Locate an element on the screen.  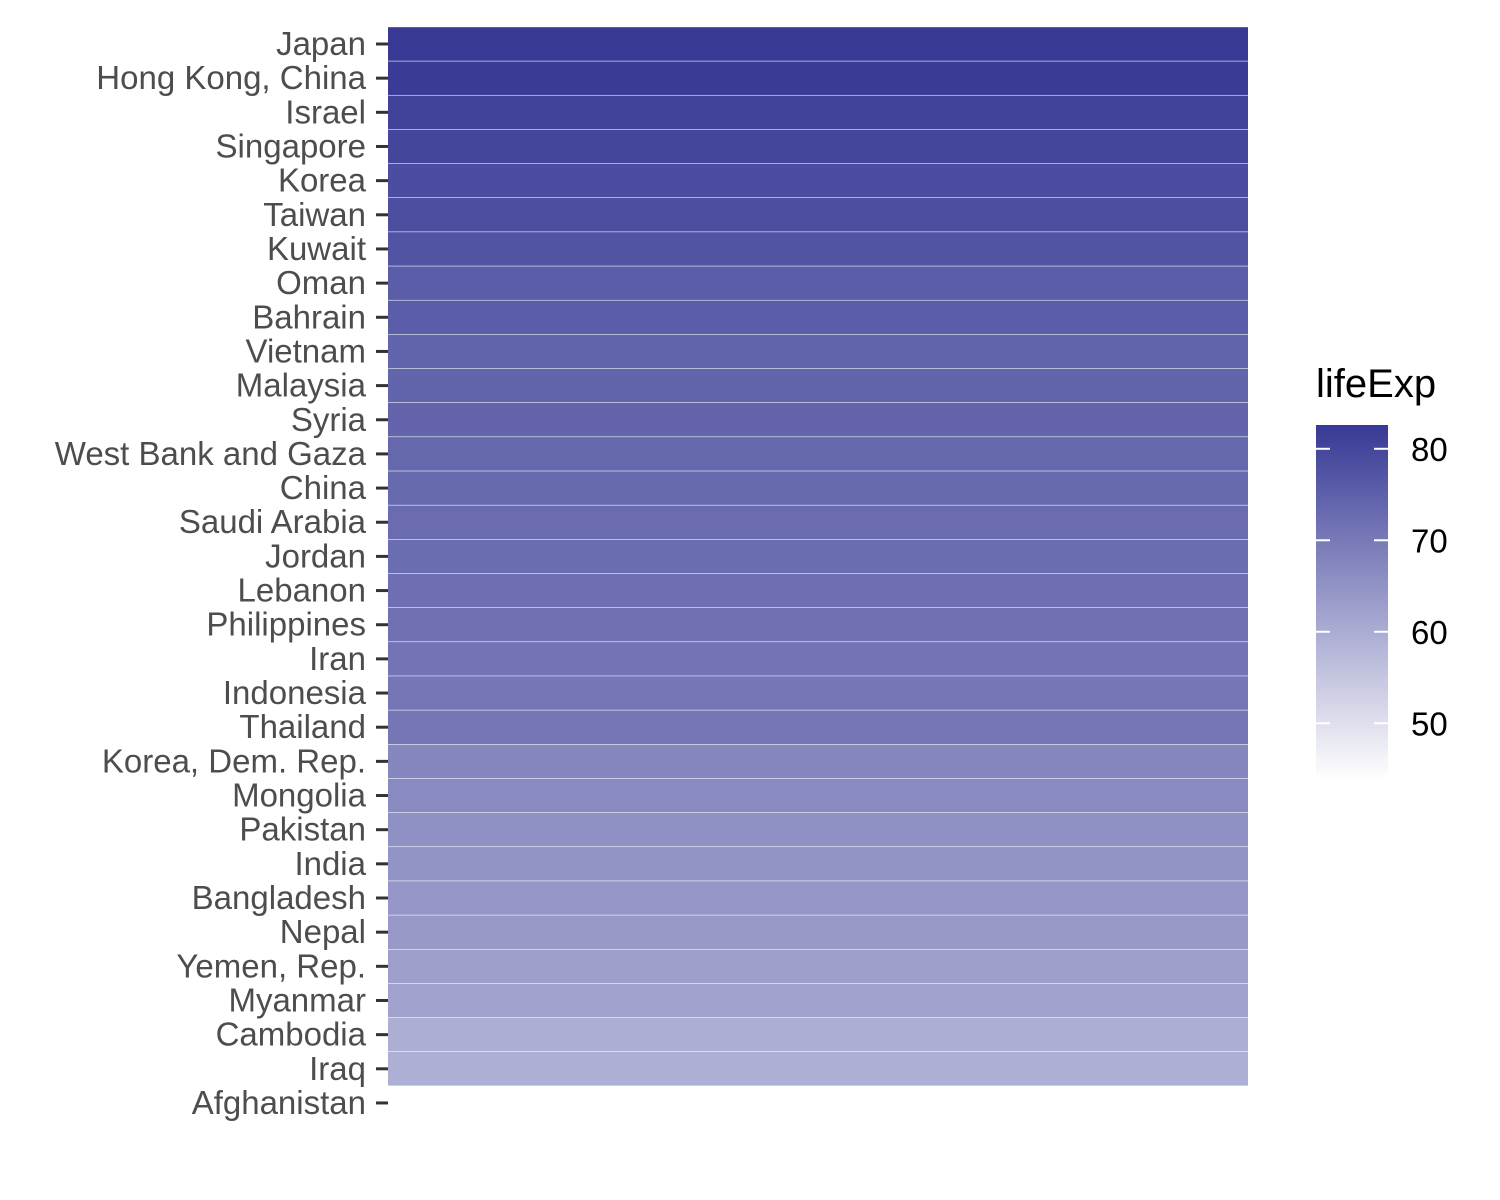
tile-afghanistan is located at coordinates (818, 1103).